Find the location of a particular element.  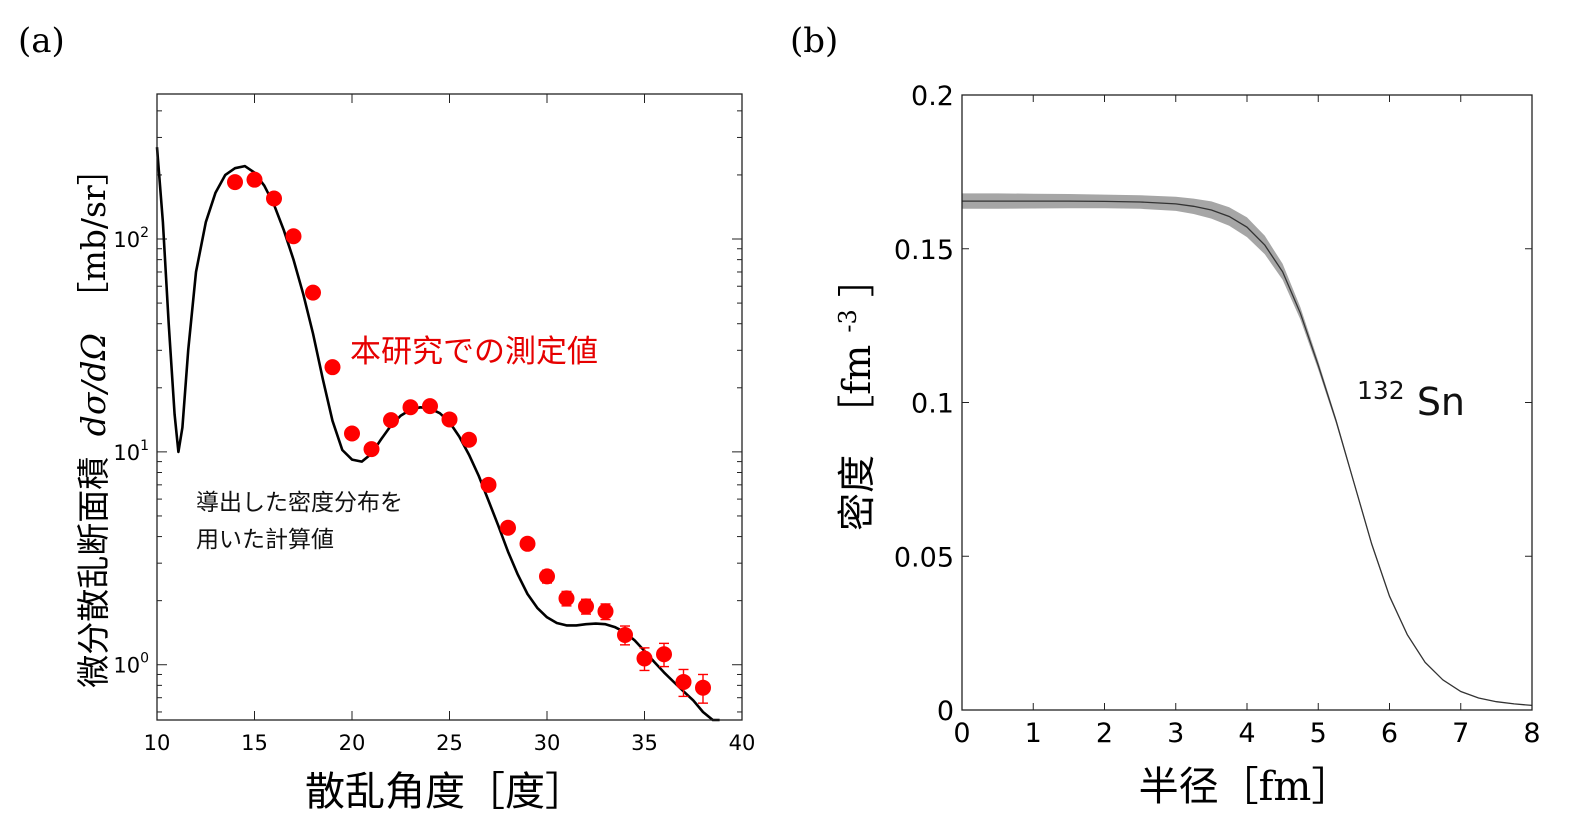

a-y-tick-label: 10² is located at coordinates (131, 238).